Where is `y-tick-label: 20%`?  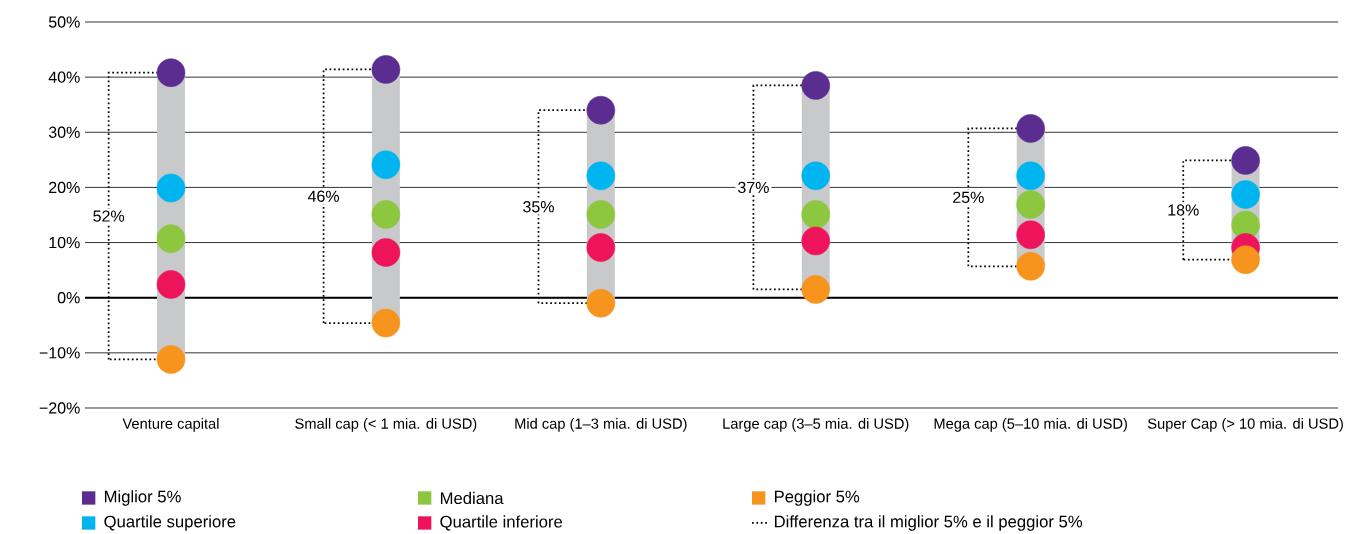 y-tick-label: 20% is located at coordinates (64, 187).